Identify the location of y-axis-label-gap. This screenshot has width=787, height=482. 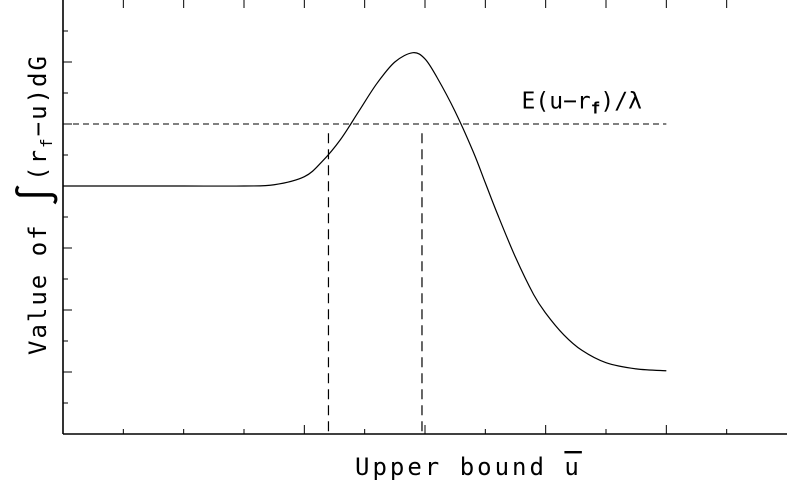
(38, 215).